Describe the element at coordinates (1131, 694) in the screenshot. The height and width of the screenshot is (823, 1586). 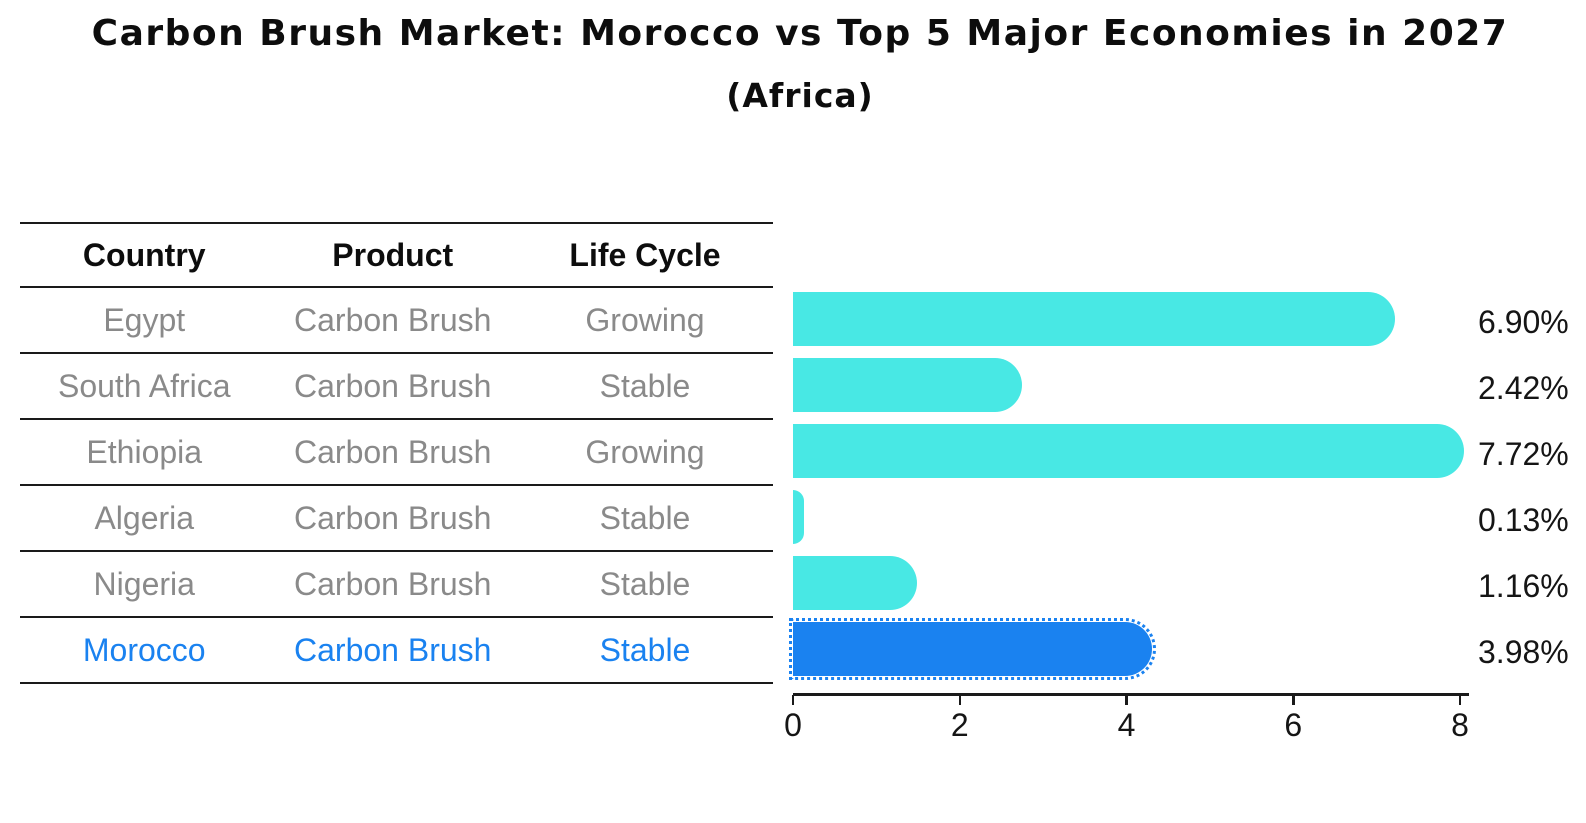
I see `x-axis` at that location.